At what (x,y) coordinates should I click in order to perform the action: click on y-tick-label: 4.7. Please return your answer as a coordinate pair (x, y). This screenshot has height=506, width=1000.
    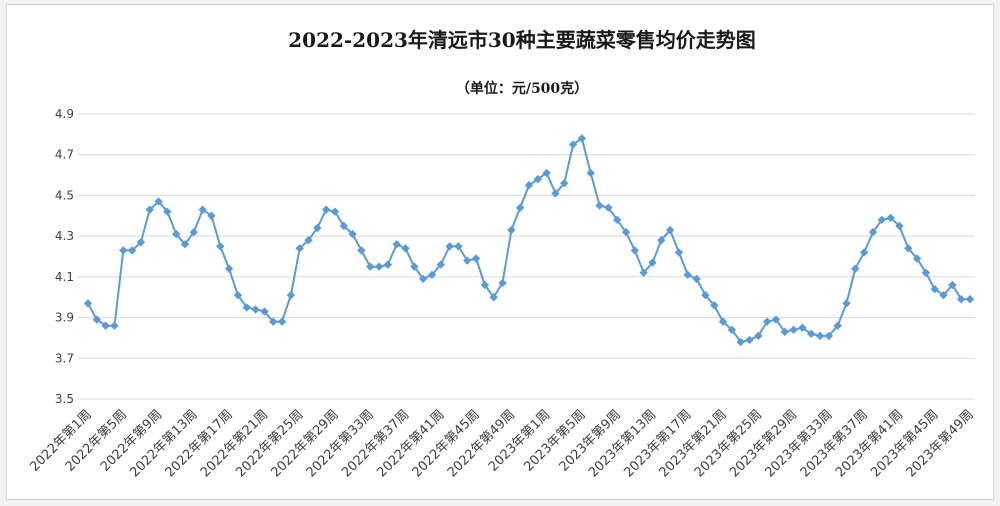
    Looking at the image, I should click on (64, 155).